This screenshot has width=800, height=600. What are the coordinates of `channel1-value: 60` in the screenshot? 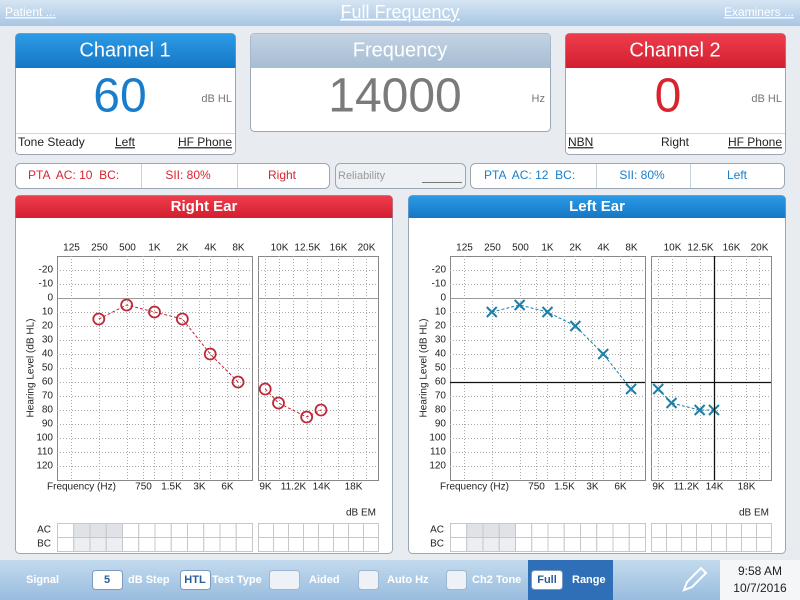 It's located at (119, 96).